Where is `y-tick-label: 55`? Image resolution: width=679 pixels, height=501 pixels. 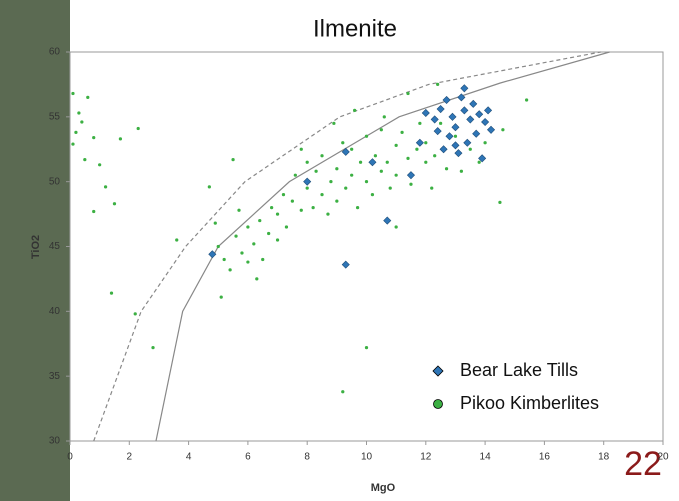 y-tick-label: 55 is located at coordinates (55, 116).